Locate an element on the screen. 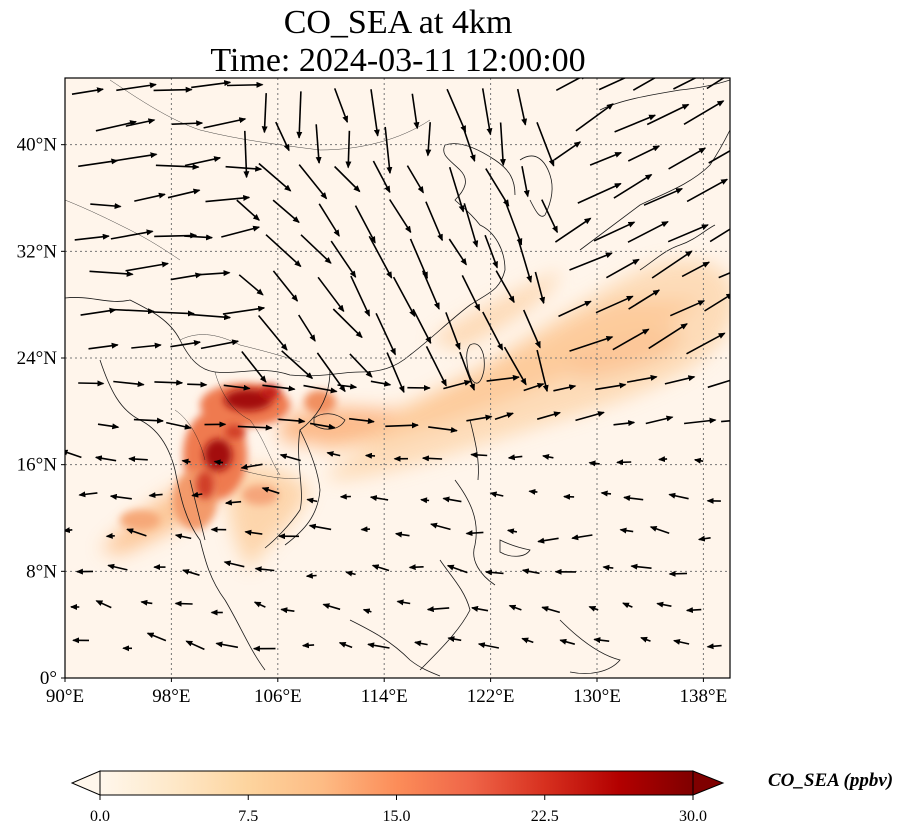 This screenshot has height=836, width=916. lat-tick-label: 40°N is located at coordinates (37, 145).